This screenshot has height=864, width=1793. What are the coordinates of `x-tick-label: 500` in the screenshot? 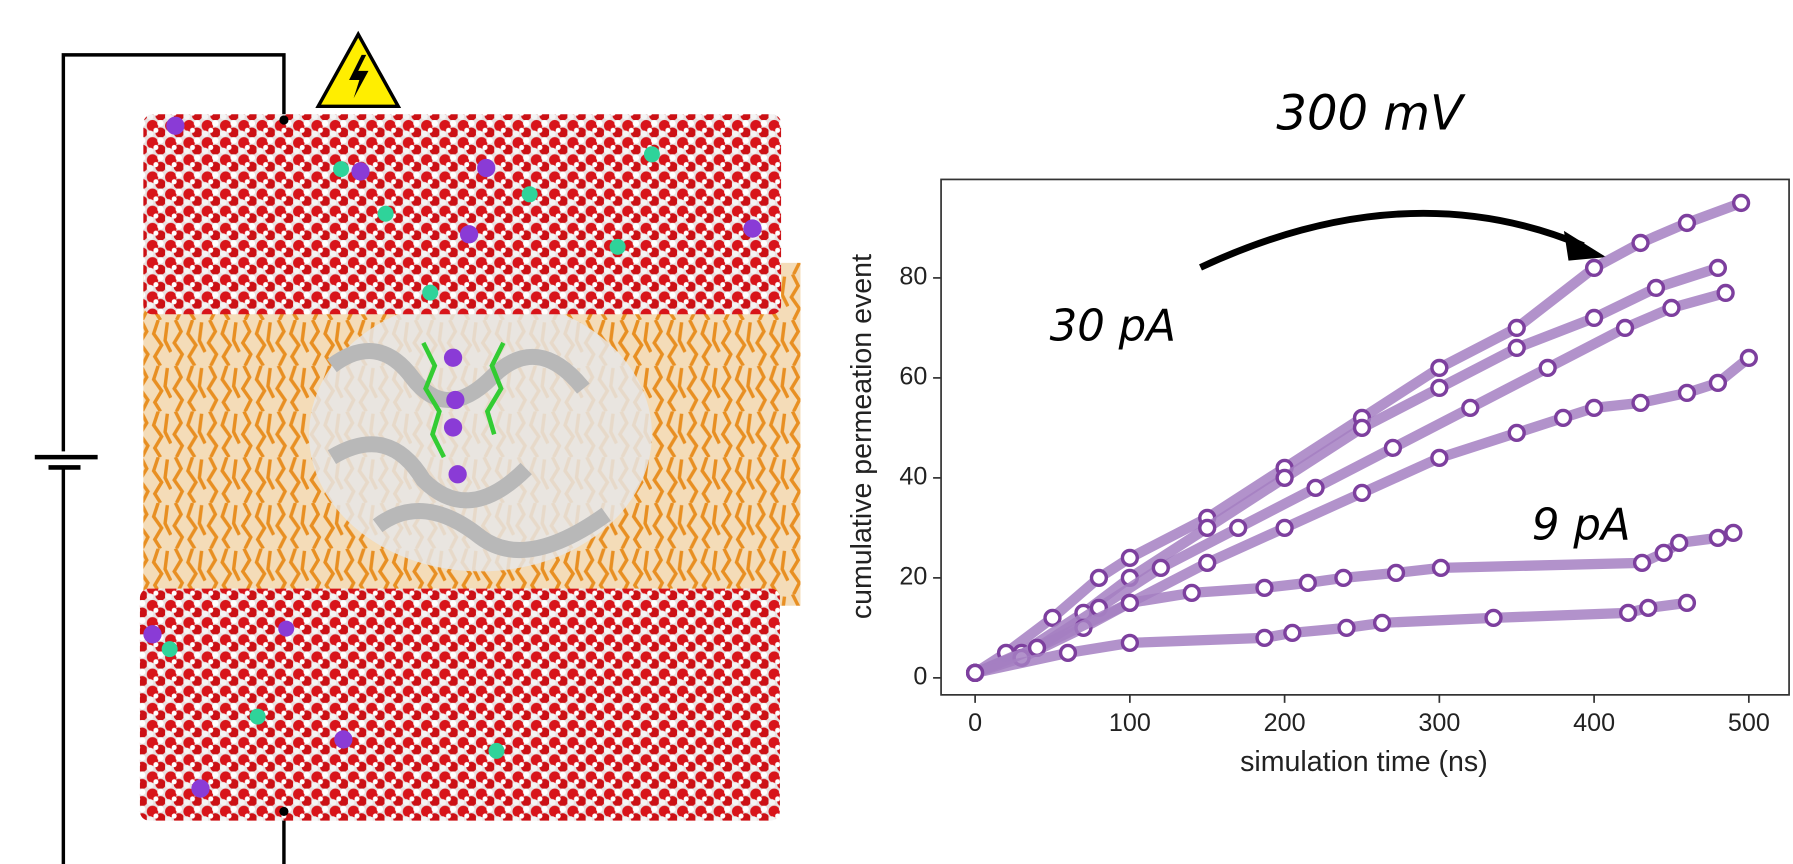 It's located at (1749, 723).